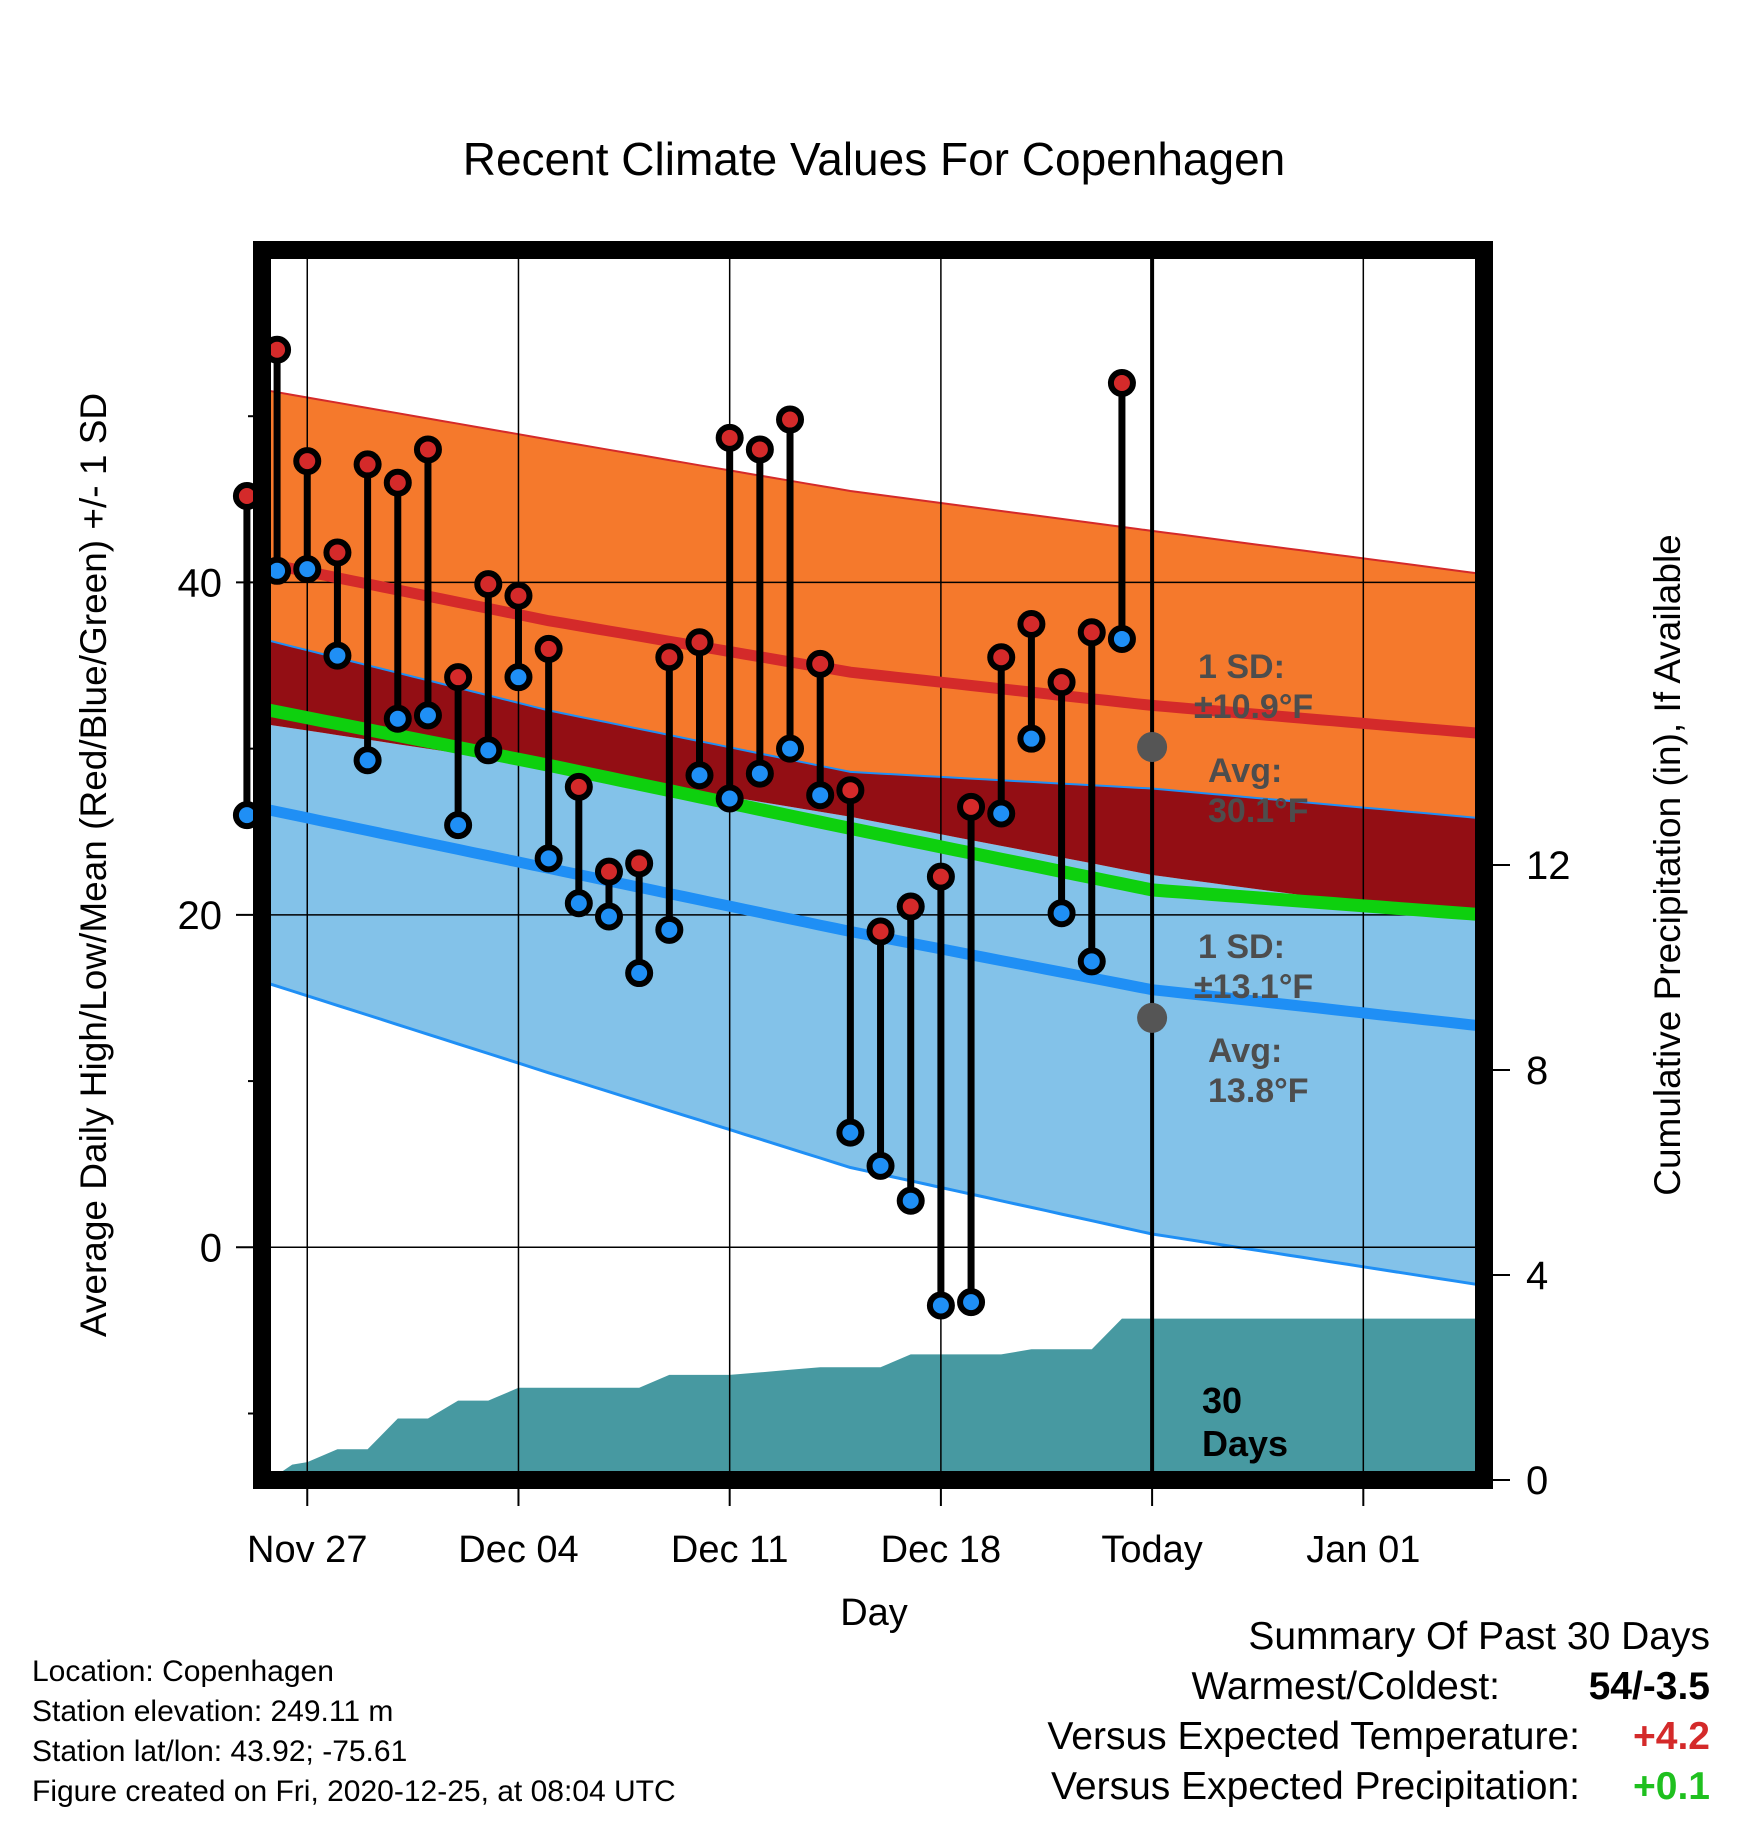 Image resolution: width=1748 pixels, height=1828 pixels. I want to click on low-sd-value: ±13.1°F, so click(1253, 987).